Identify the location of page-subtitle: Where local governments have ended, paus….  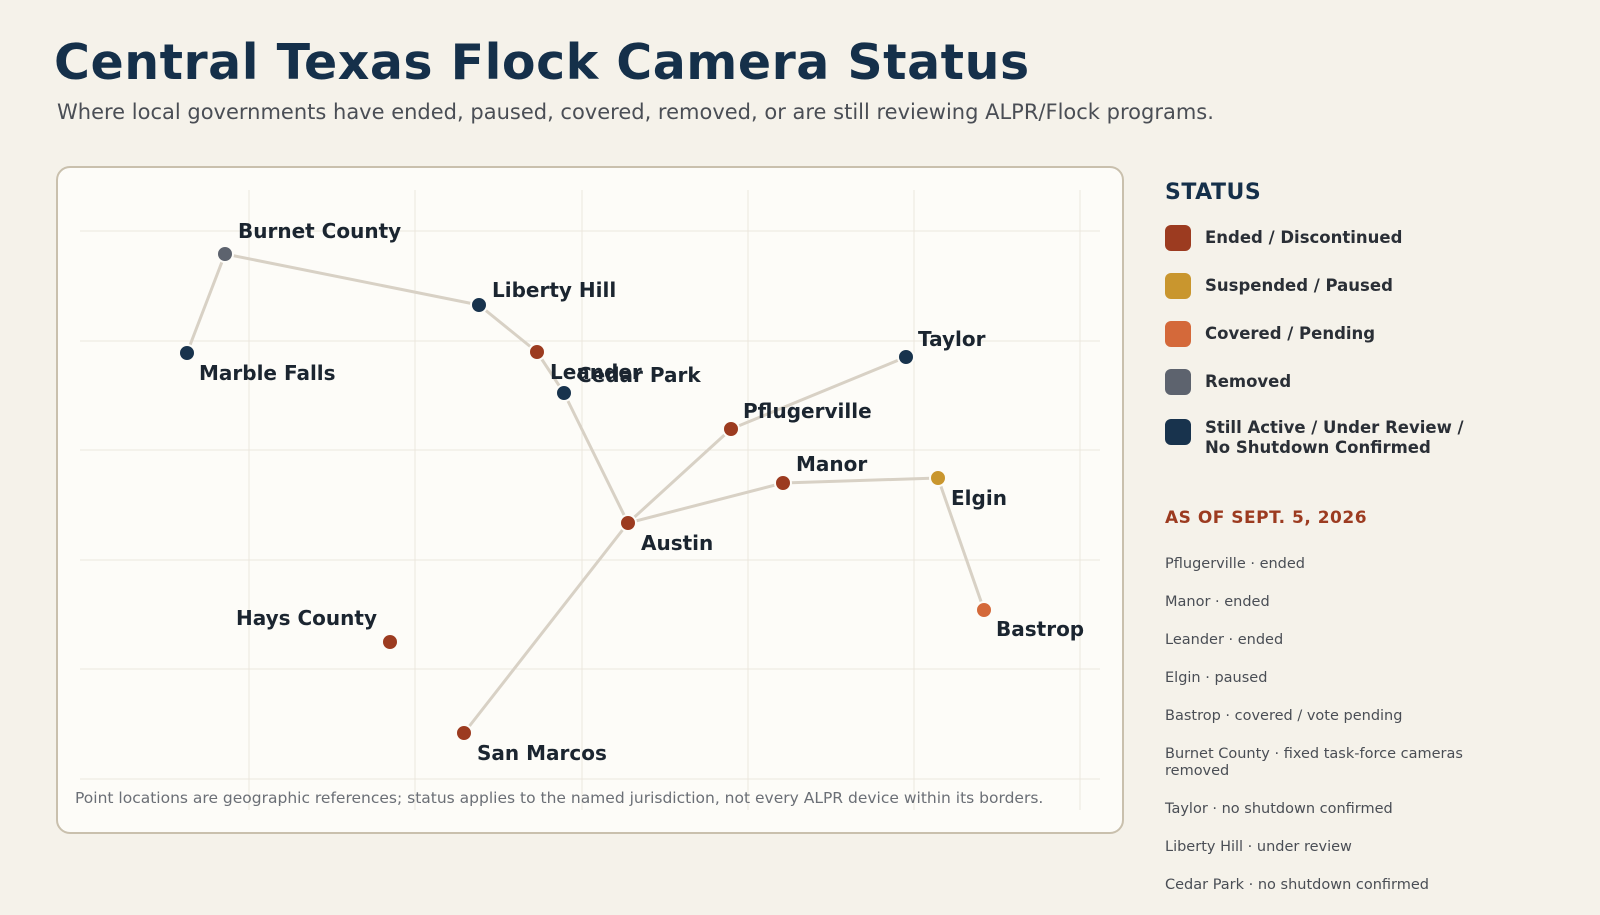
(635, 112).